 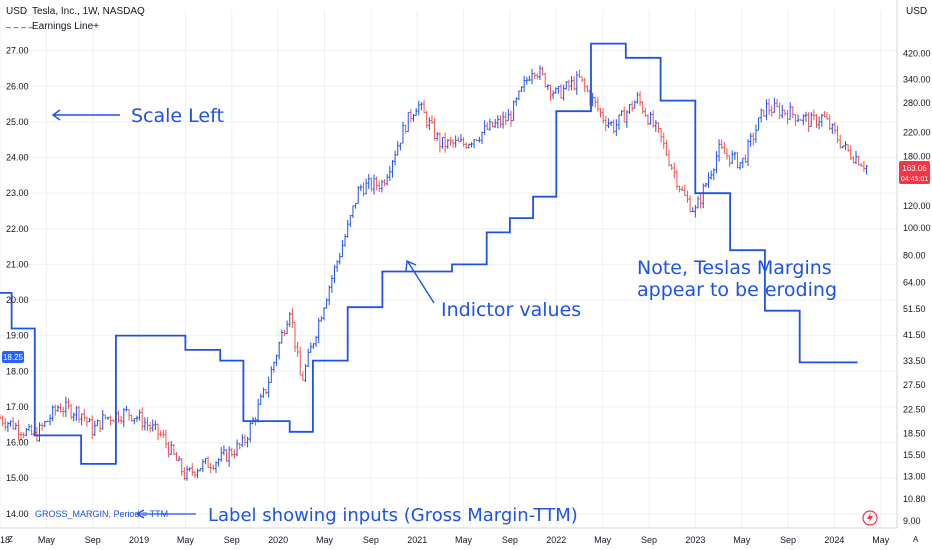 I want to click on left-tick-label: 26.00, so click(x=17, y=86).